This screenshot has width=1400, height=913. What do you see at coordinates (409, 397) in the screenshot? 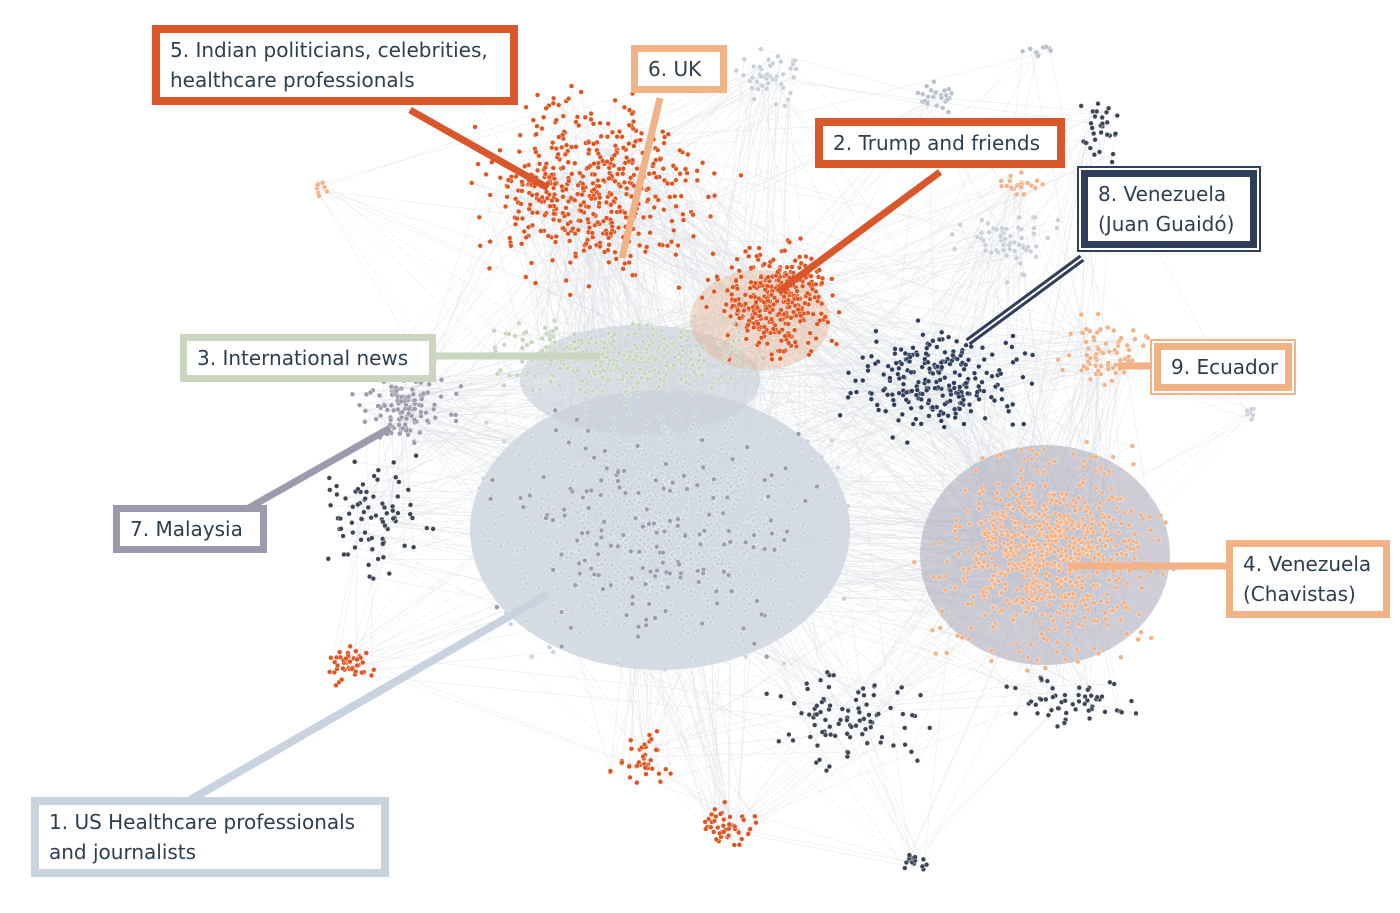
I see `node-malaysia` at bounding box center [409, 397].